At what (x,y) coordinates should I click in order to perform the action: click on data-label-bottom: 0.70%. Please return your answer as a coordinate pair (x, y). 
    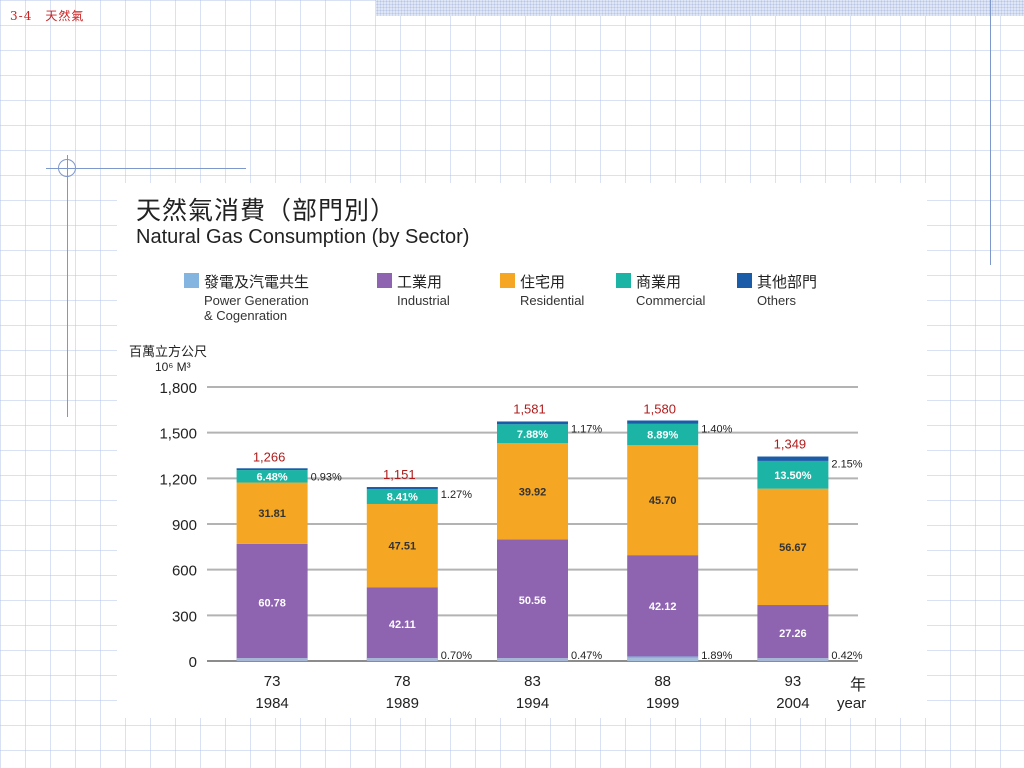
    Looking at the image, I should click on (456, 656).